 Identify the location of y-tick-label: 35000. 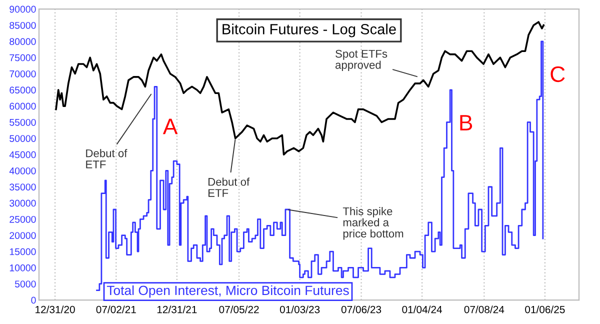
(23, 187).